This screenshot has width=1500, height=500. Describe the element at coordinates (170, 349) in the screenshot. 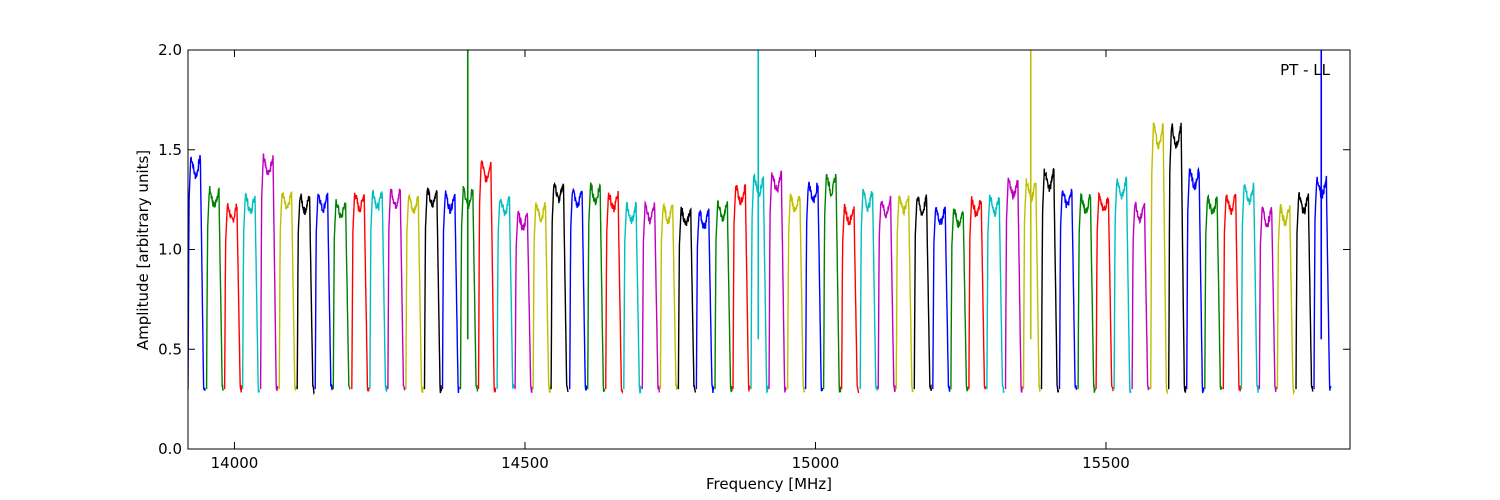

I see `y-tick-label: 0.5` at that location.